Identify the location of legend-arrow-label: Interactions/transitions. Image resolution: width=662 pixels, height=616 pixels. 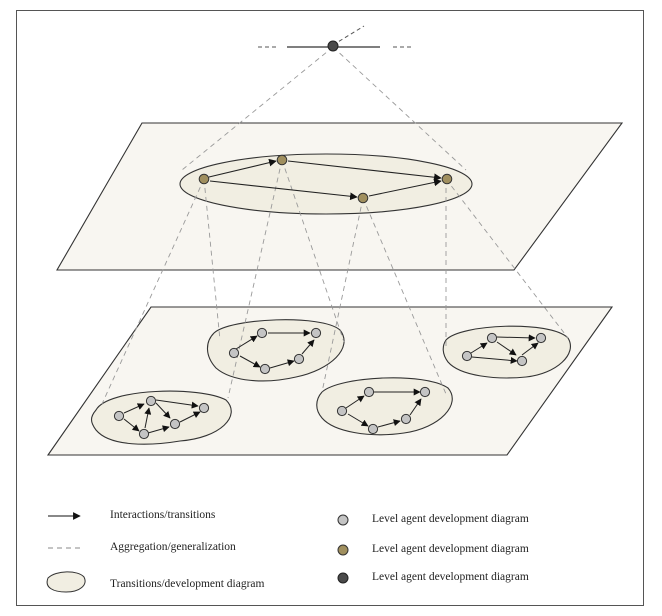
(163, 515).